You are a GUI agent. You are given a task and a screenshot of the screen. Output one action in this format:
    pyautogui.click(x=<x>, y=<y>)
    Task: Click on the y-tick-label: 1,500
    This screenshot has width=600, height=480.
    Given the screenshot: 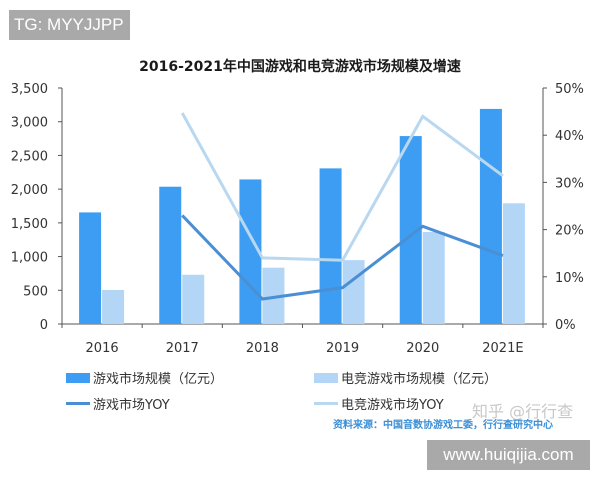 What is the action you would take?
    pyautogui.click(x=29, y=224)
    